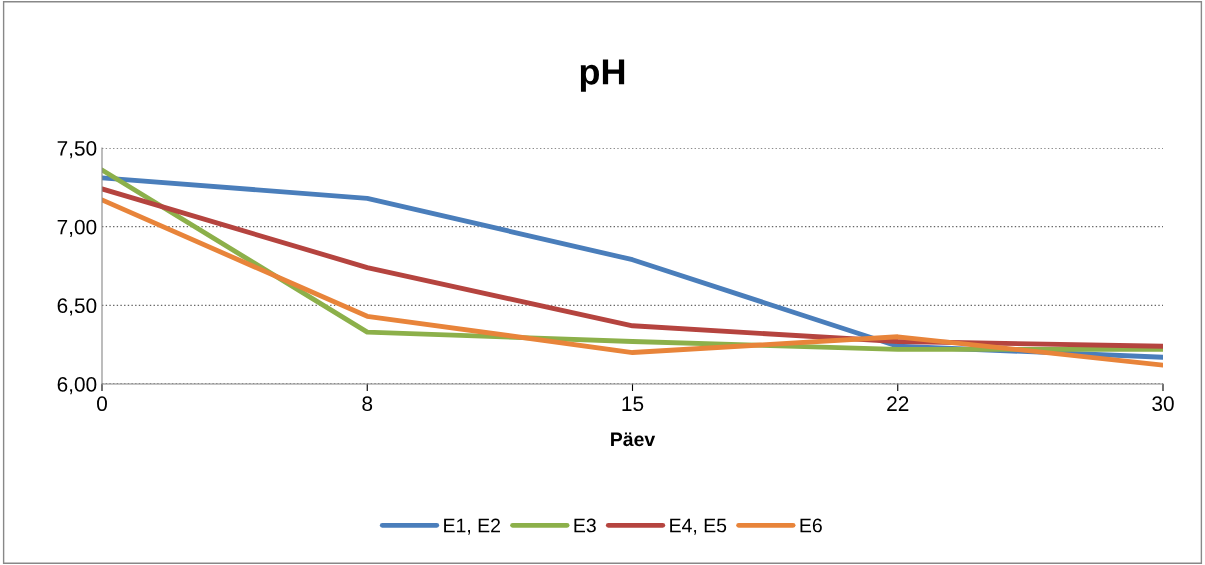 The height and width of the screenshot is (565, 1205). Describe the element at coordinates (367, 404) in the screenshot. I see `x-tick-label: 8` at that location.